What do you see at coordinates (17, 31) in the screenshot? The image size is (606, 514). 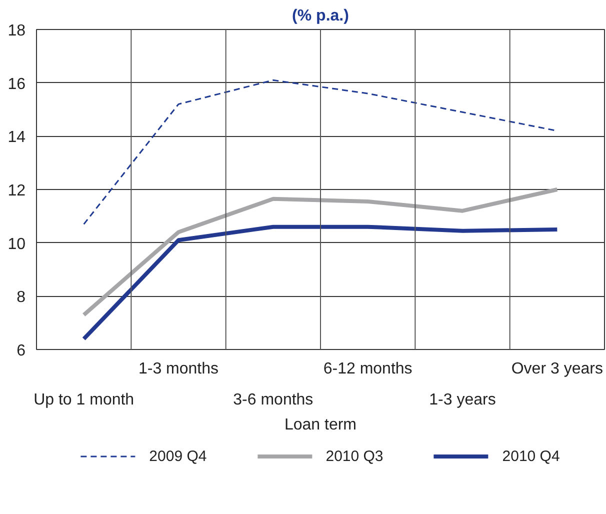 I see `y-tick-label: 18` at bounding box center [17, 31].